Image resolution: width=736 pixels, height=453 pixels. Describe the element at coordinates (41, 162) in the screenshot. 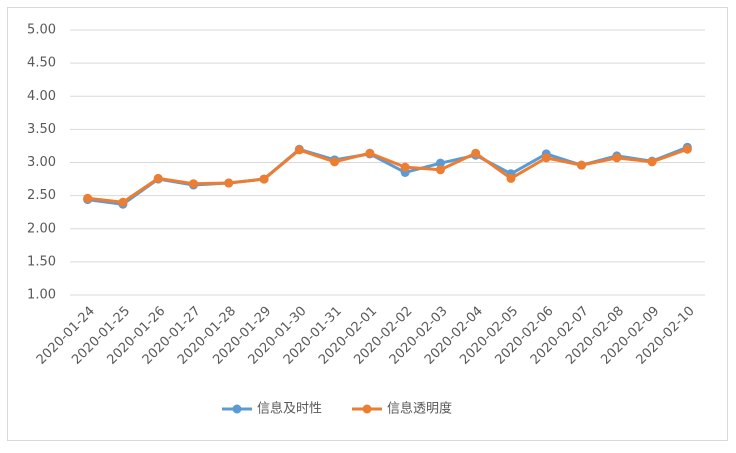

I see `y-tick-label: 3.00` at that location.